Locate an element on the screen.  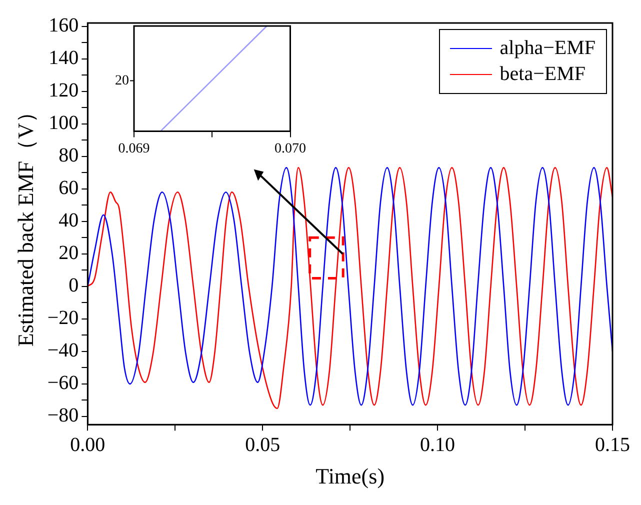
legend-label: alpha−EMF is located at coordinates (548, 48).